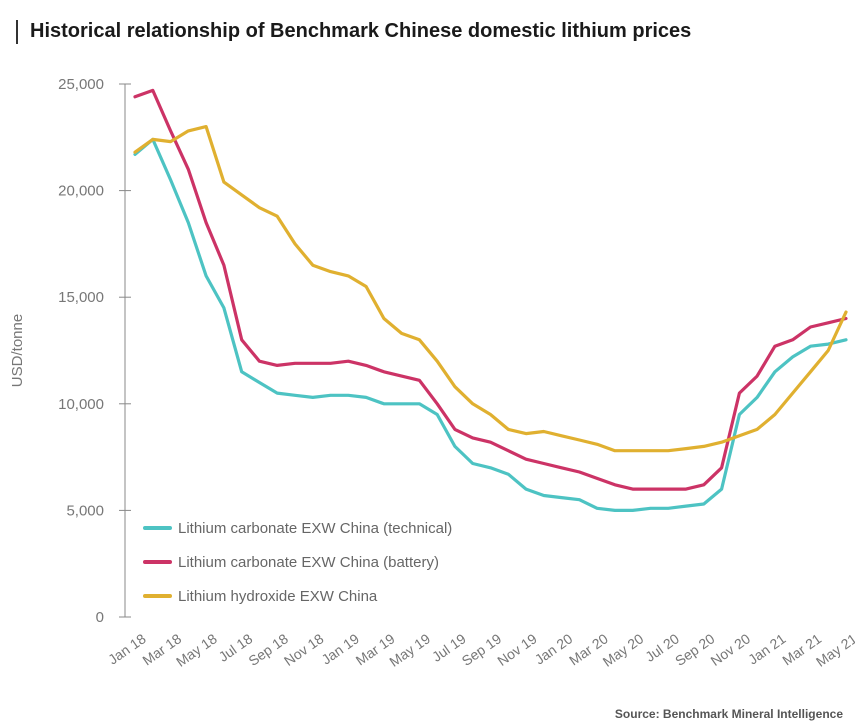 The image size is (855, 727). I want to click on y-tick-label: 25,000, so click(81, 84).